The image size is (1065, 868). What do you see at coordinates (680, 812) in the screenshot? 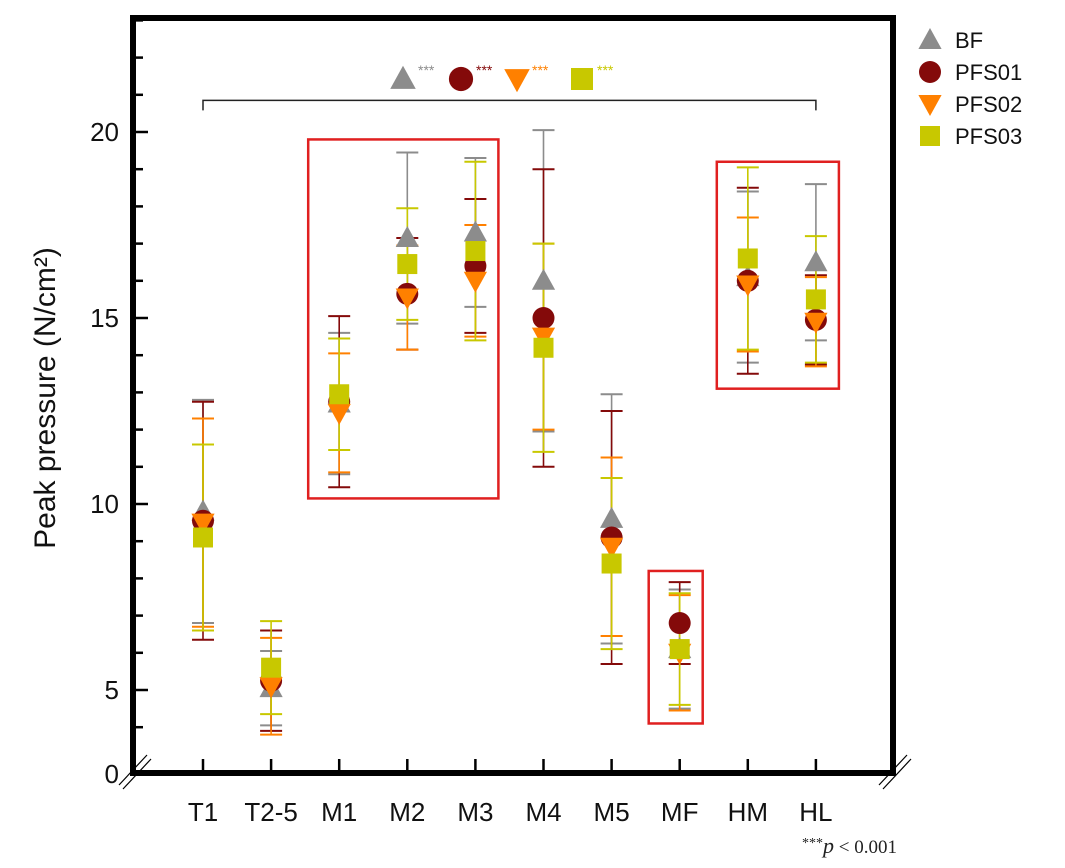
I see `x-tick-label: MF` at bounding box center [680, 812].